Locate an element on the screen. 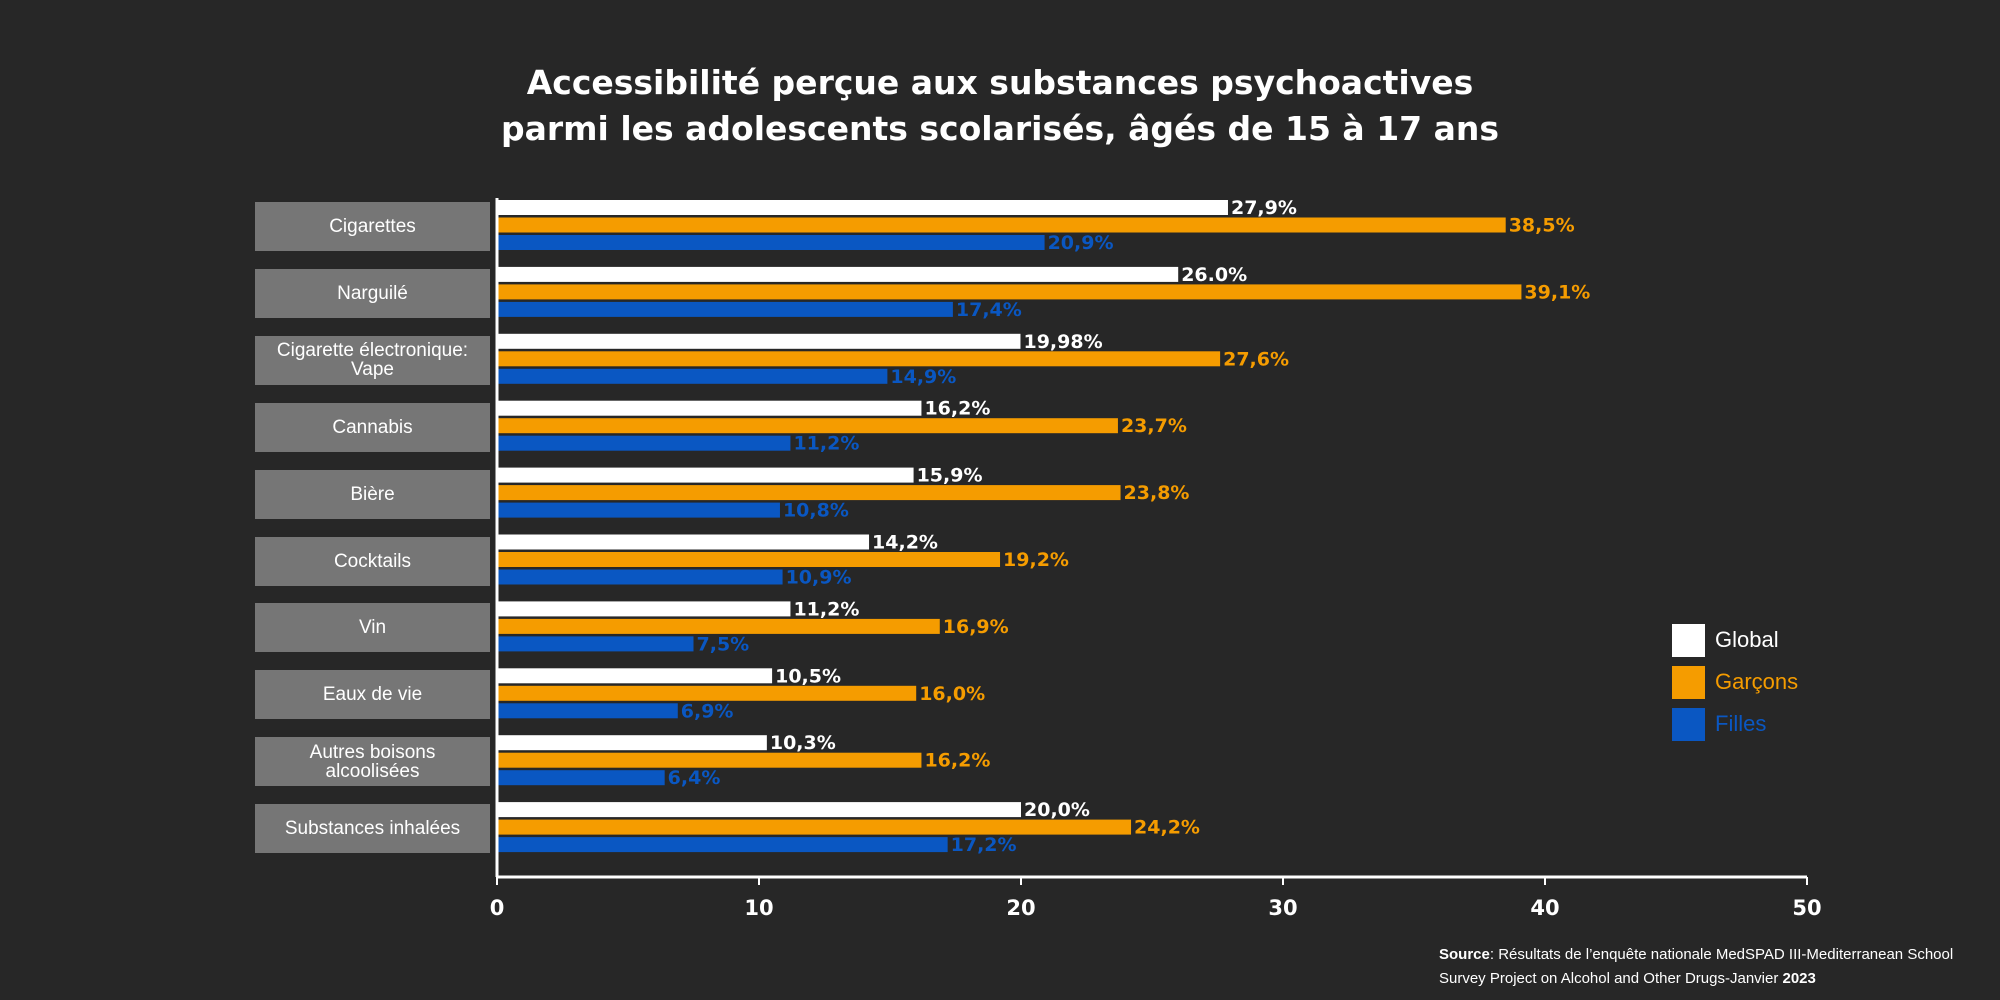 The image size is (2000, 1000). data-label-garcons: 39,1% is located at coordinates (1557, 292).